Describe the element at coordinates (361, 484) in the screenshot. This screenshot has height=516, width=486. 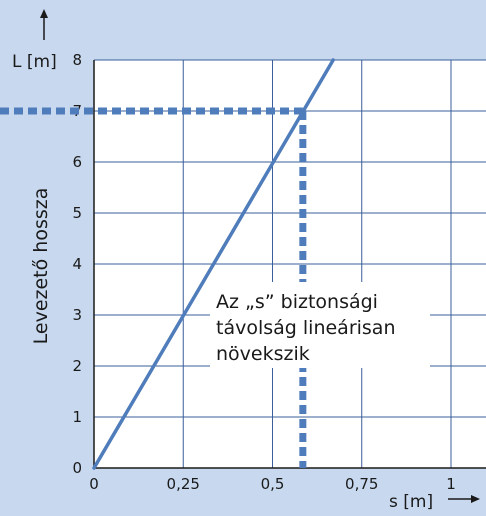
I see `x-tick-label: 0,75` at that location.